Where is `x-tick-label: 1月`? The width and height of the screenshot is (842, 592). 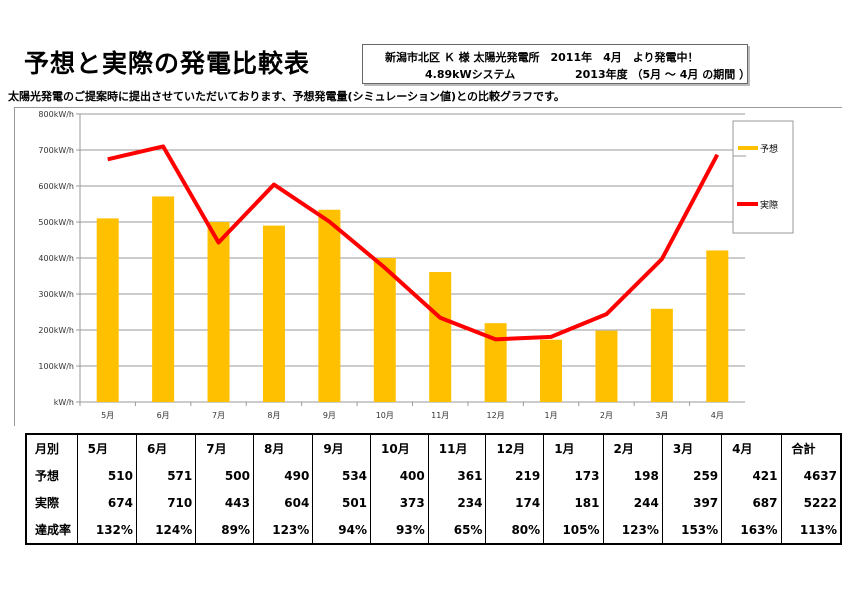
x-tick-label: 1月 is located at coordinates (550, 415).